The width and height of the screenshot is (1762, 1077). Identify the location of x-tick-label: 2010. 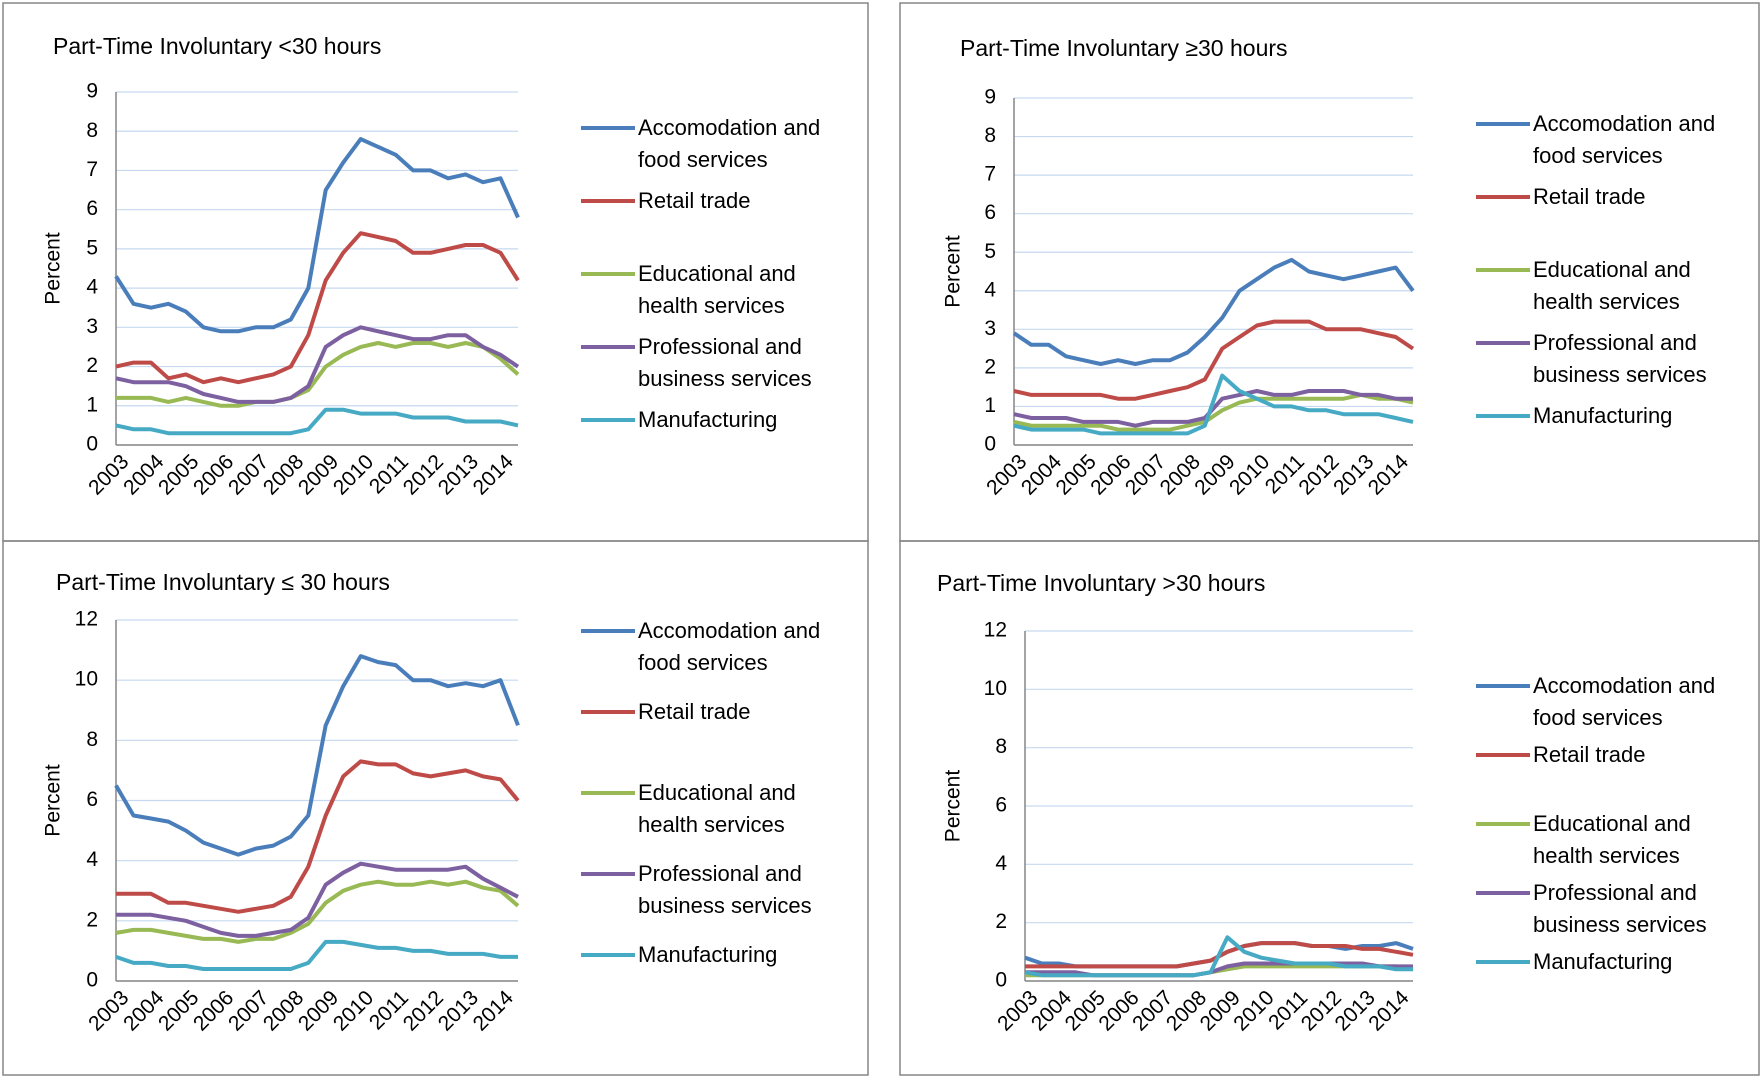
(353, 474).